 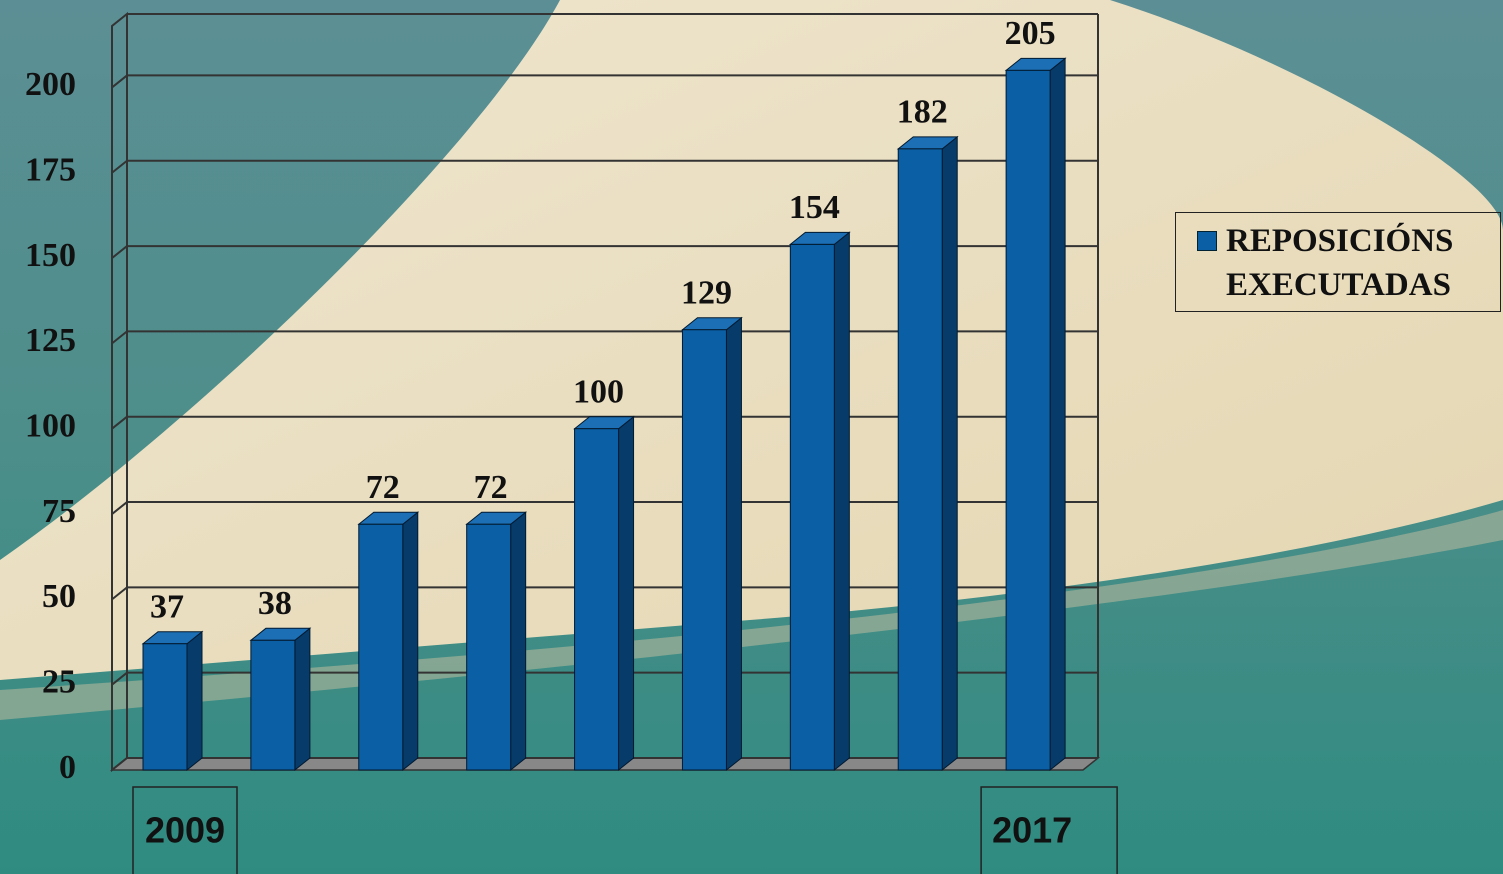 What do you see at coordinates (922, 112) in the screenshot?
I see `value-label: 182` at bounding box center [922, 112].